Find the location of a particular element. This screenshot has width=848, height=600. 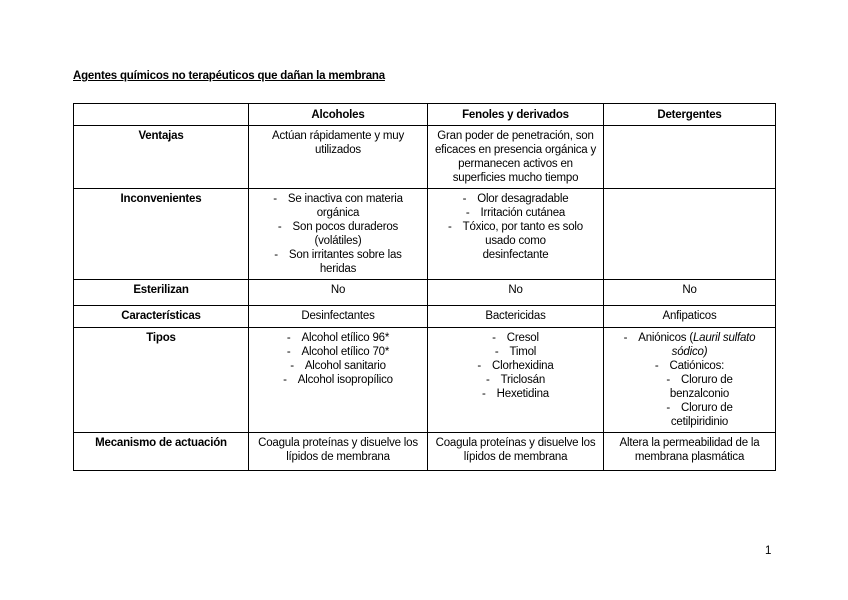

list-item: - Aniónicos (Lauril sulfato sódico) is located at coordinates (689, 345).